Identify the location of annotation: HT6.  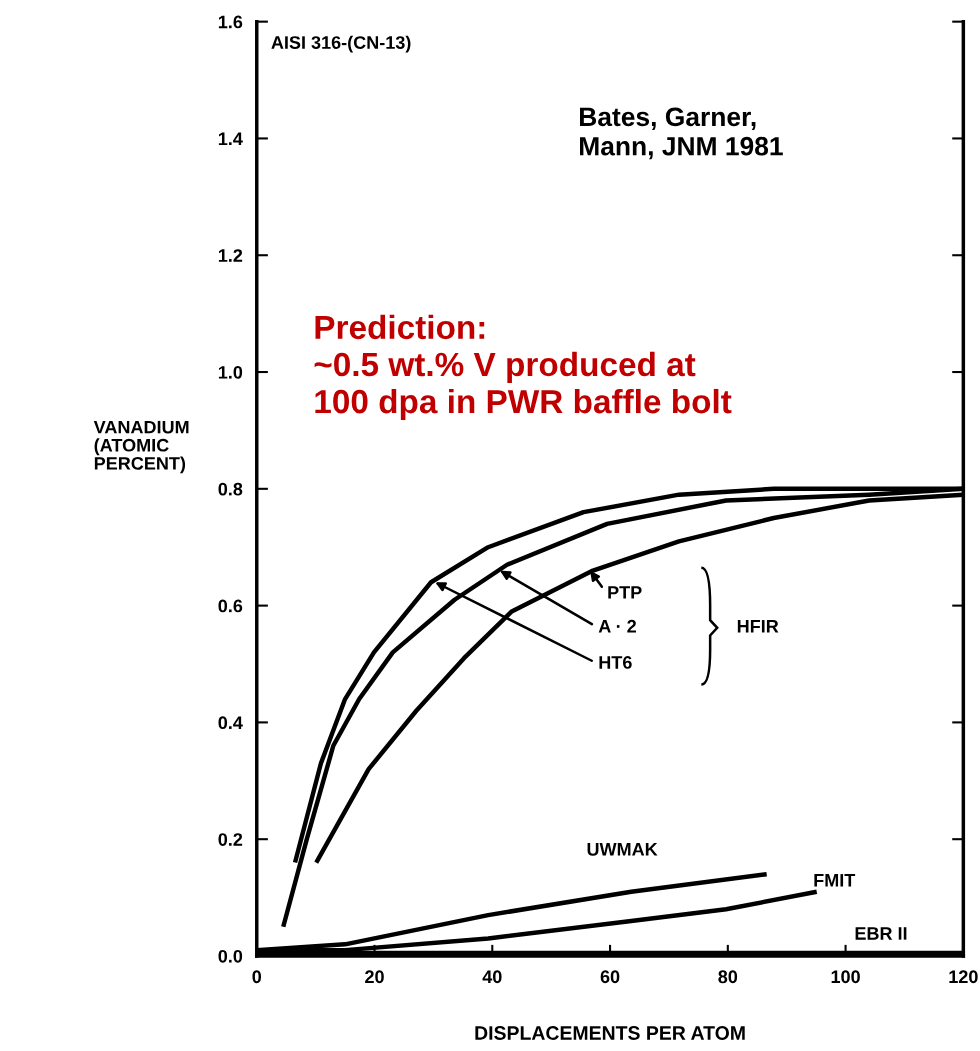
(615, 662).